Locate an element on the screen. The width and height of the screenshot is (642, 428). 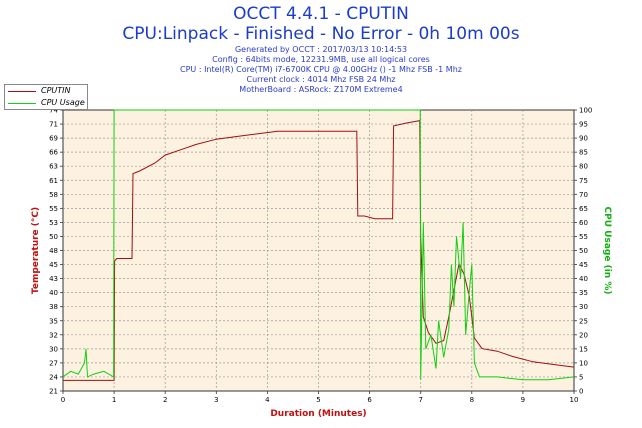
y-right-tick-label: 85 is located at coordinates (583, 153).